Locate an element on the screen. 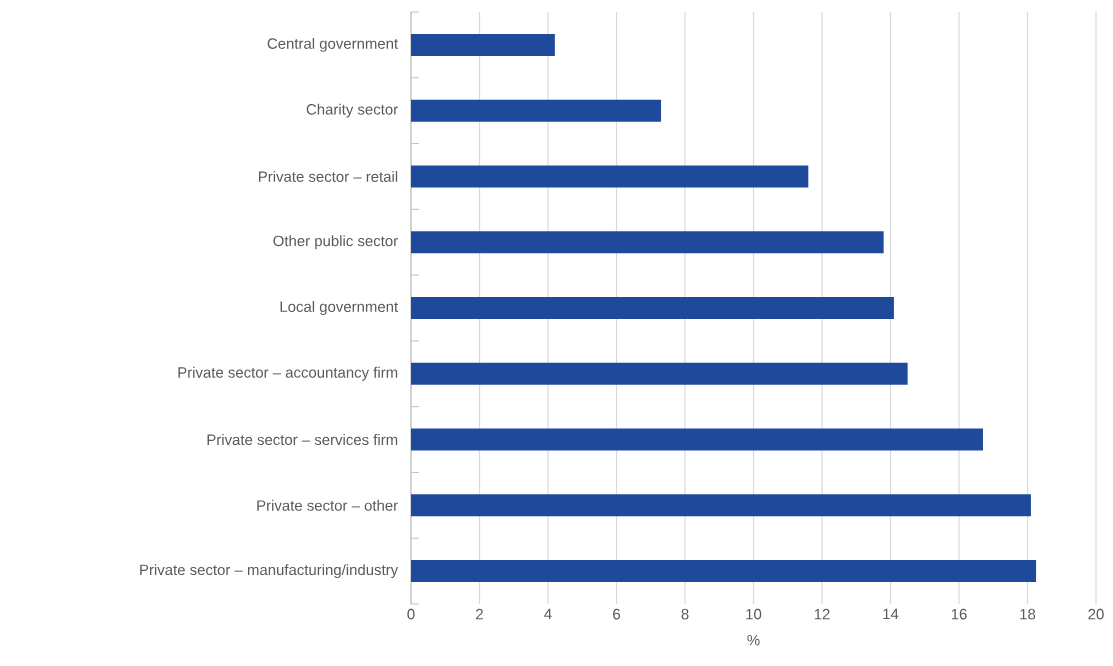 The width and height of the screenshot is (1113, 666). x-tick-label: 8 is located at coordinates (685, 614).